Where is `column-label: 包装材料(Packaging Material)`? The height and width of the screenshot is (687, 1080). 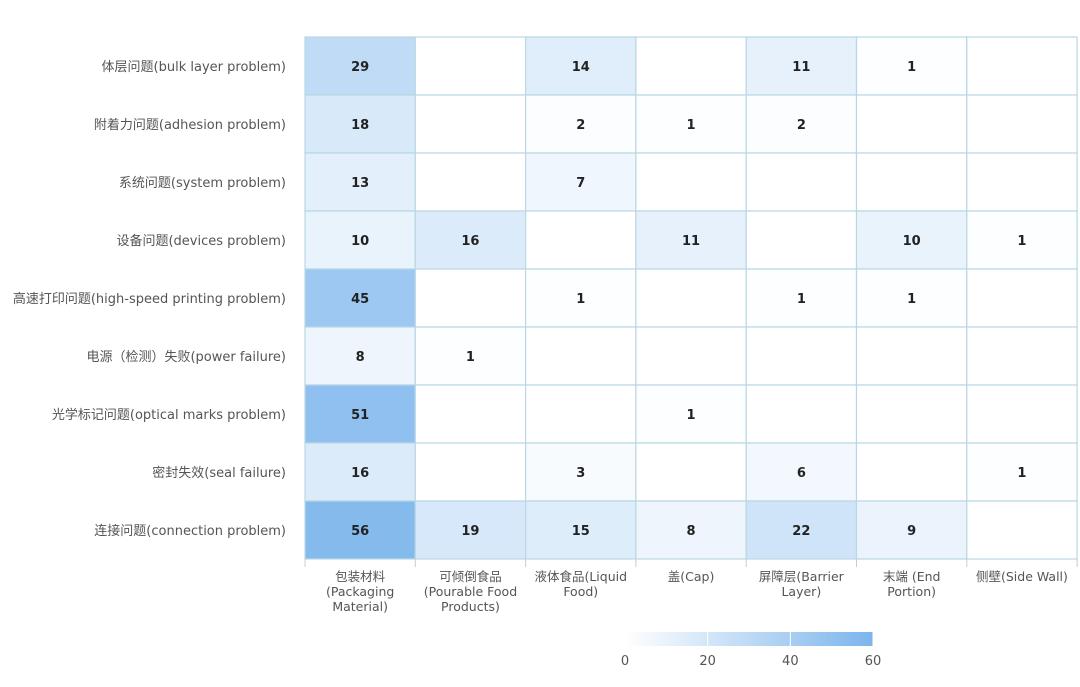 column-label: 包装材料(Packaging Material) is located at coordinates (360, 591).